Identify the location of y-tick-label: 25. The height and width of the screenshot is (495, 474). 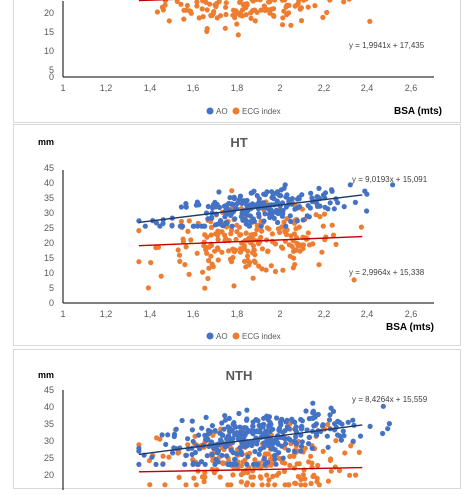
(49, 458).